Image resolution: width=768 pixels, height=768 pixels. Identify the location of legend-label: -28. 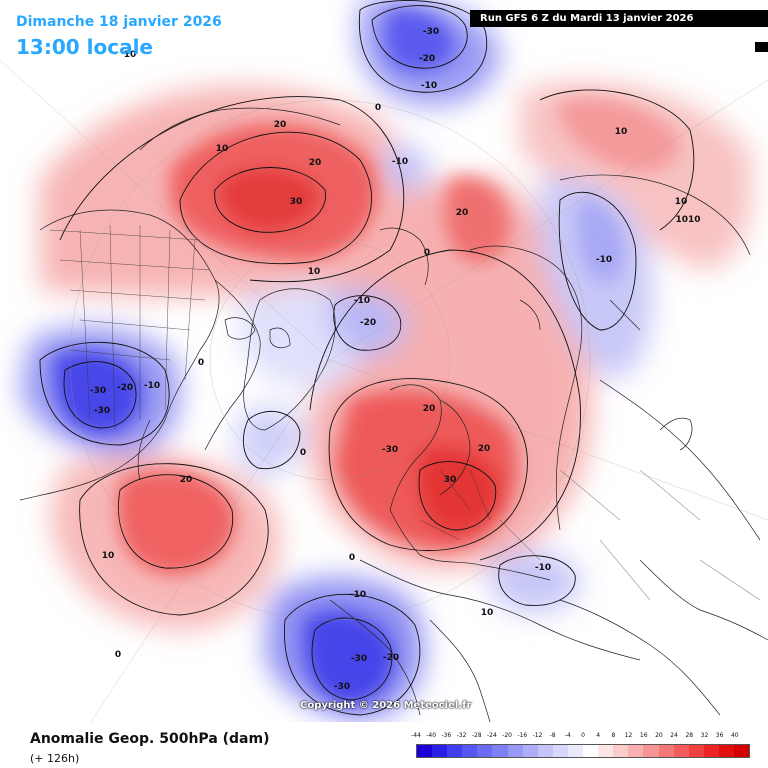
(476, 735).